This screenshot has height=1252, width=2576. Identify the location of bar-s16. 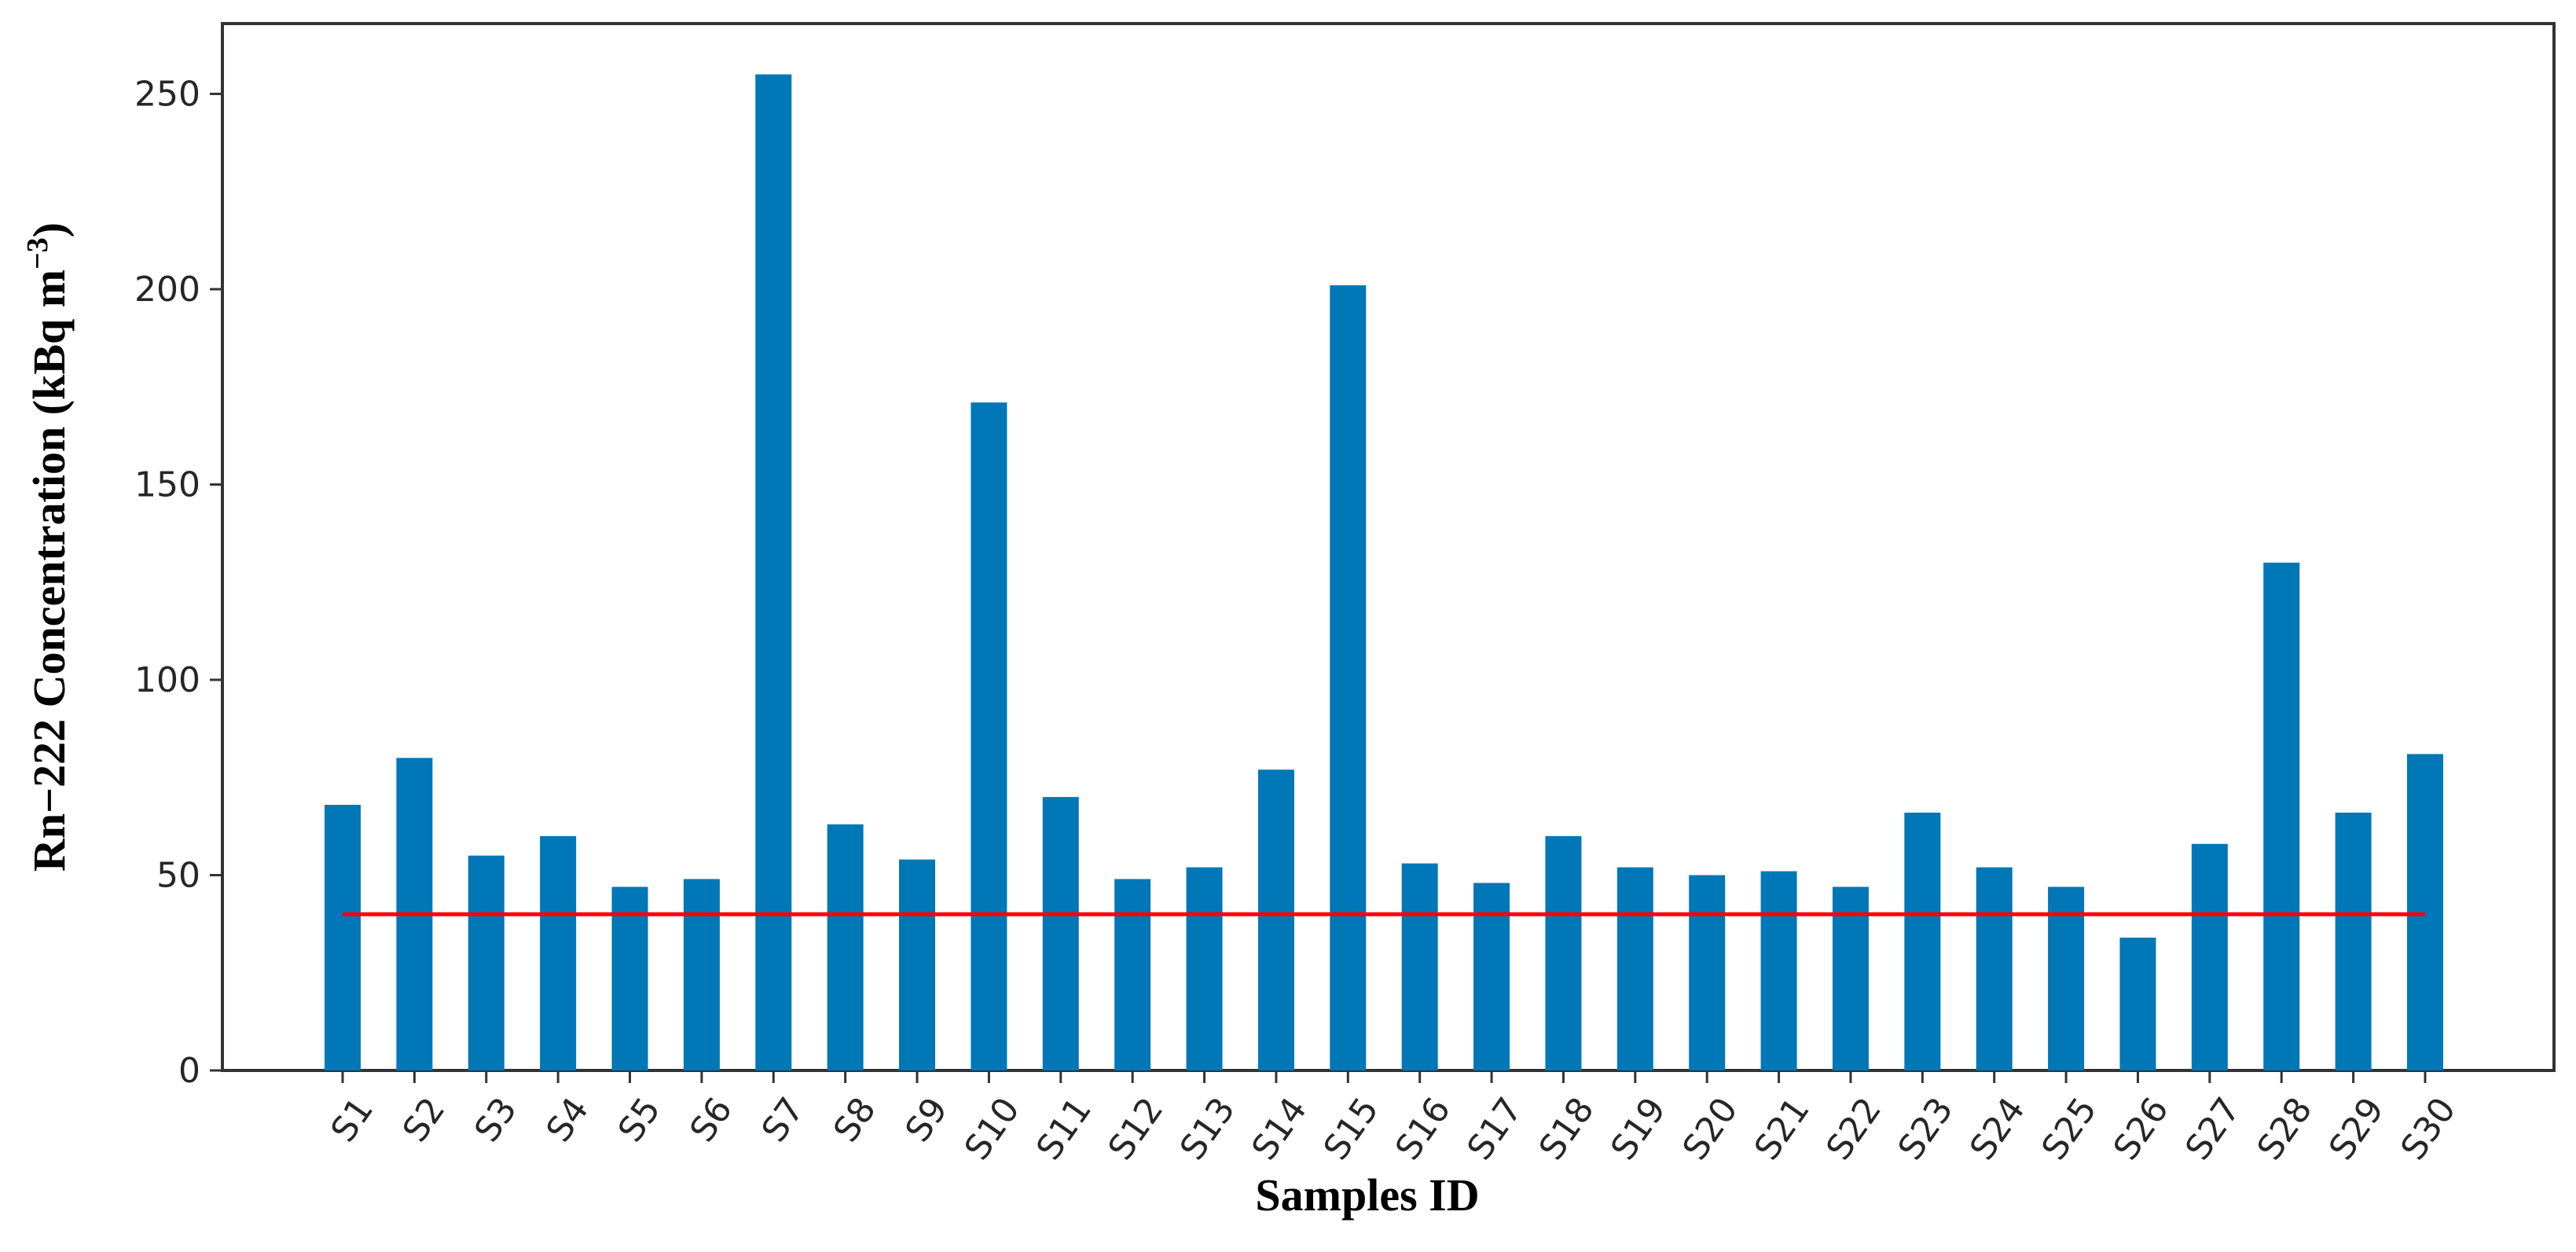
(1419, 966).